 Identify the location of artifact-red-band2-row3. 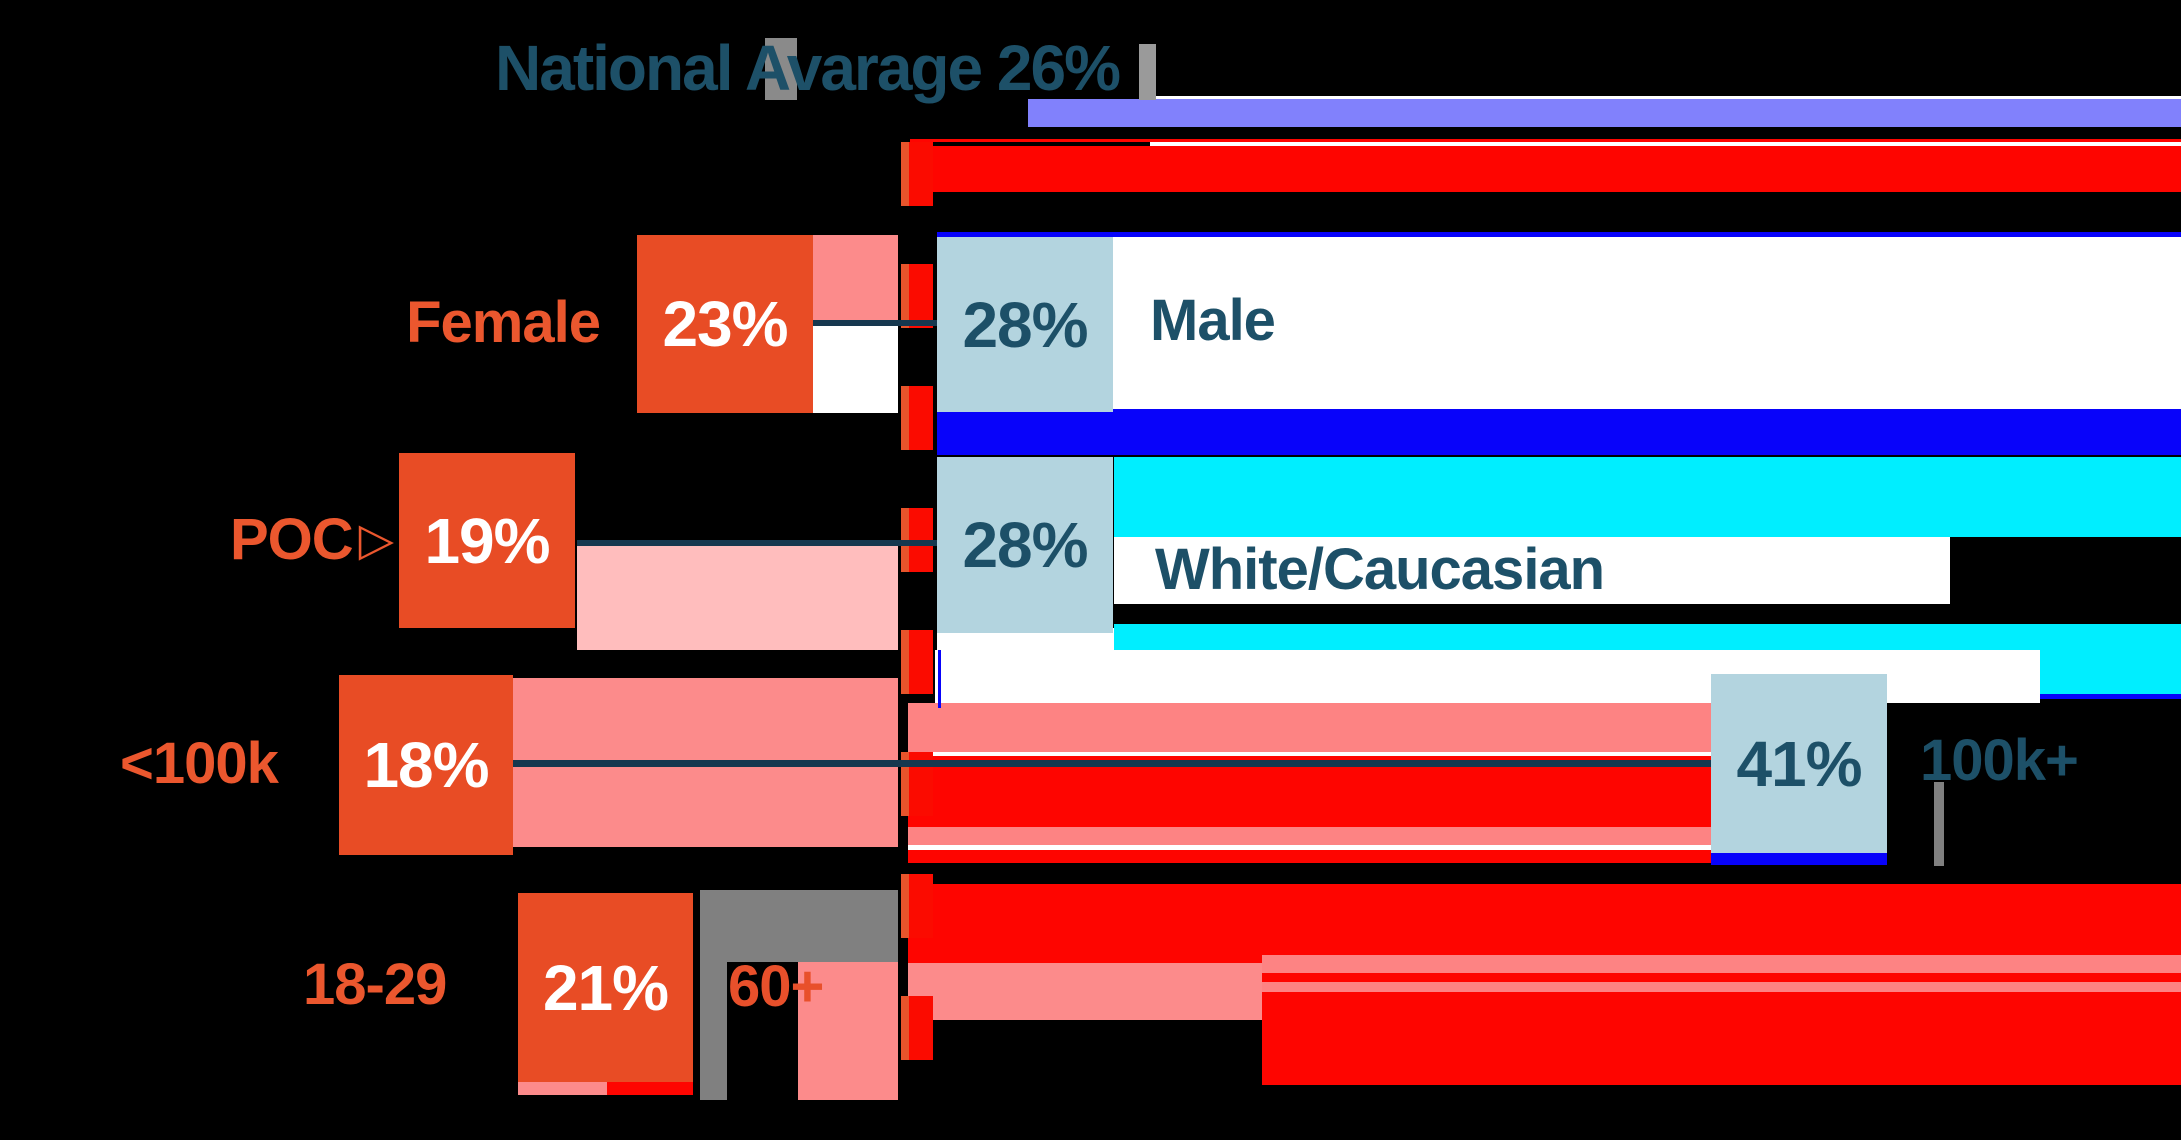
(1309, 856).